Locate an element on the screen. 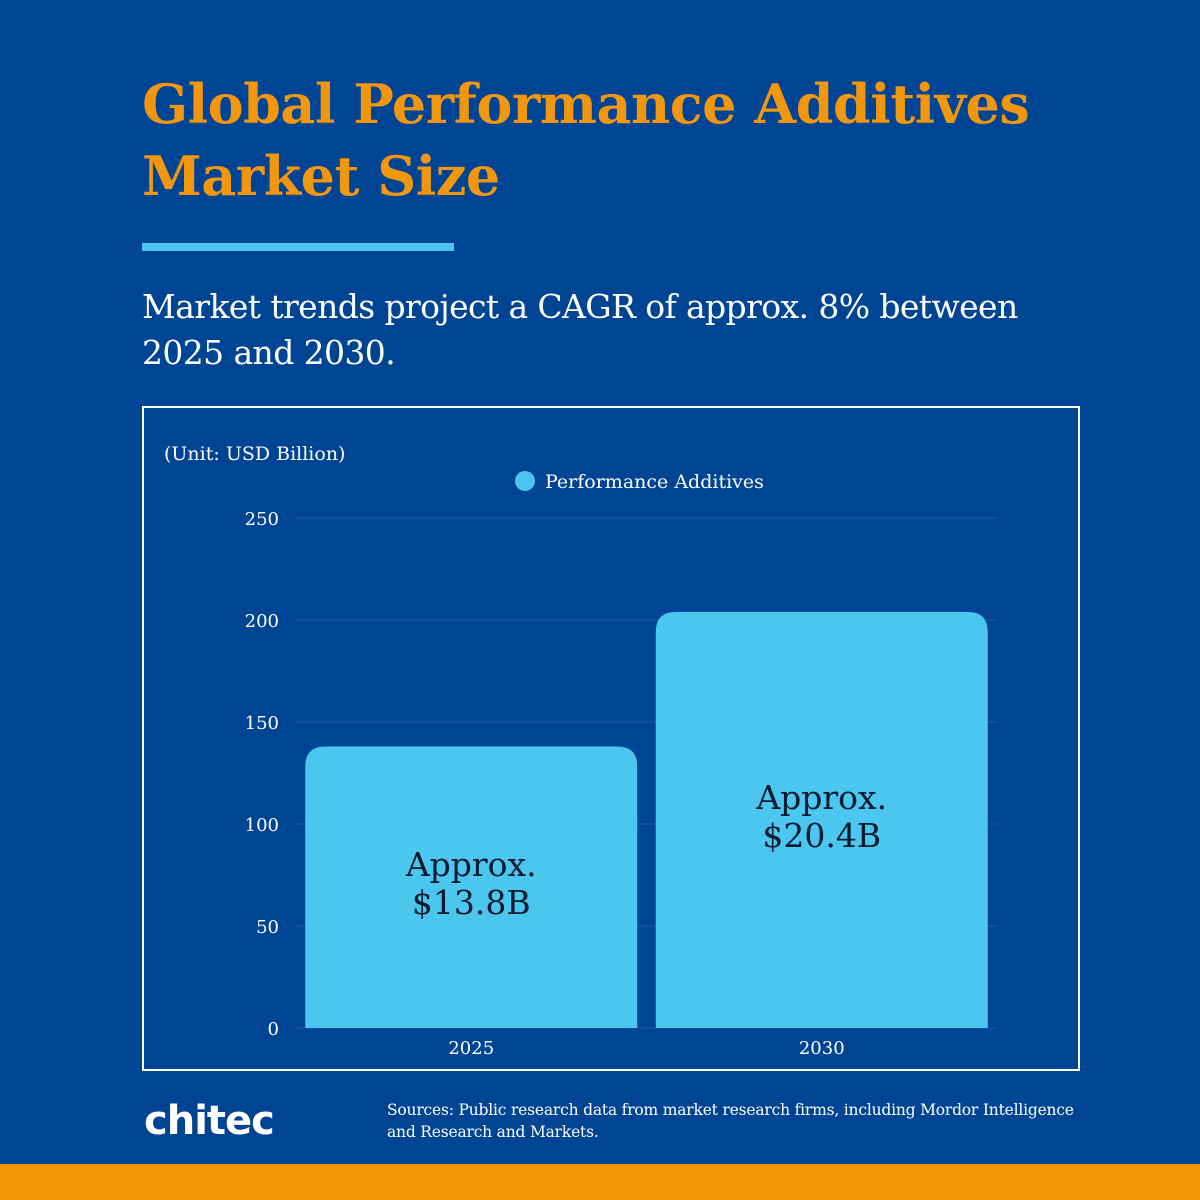  bar-data-label: $20.4B is located at coordinates (821, 835).